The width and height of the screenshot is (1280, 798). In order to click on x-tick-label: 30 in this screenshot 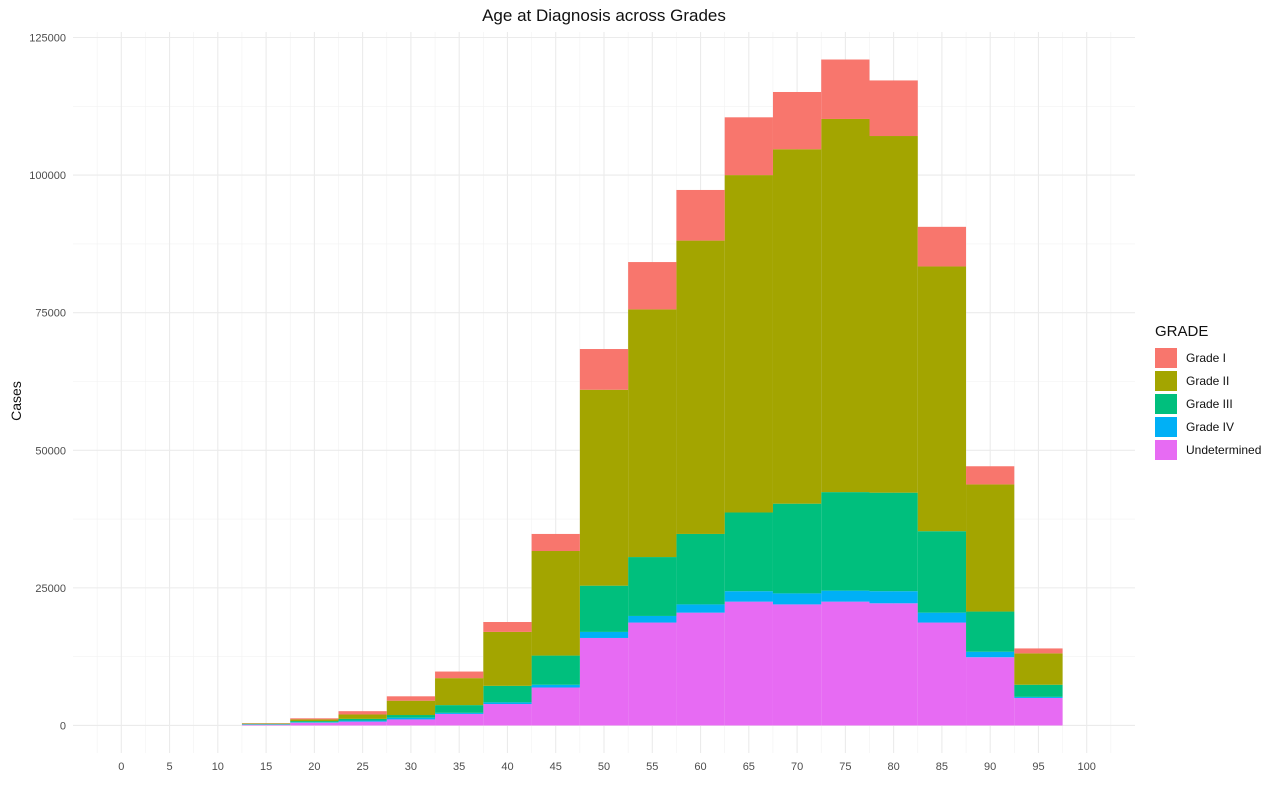, I will do `click(411, 767)`.